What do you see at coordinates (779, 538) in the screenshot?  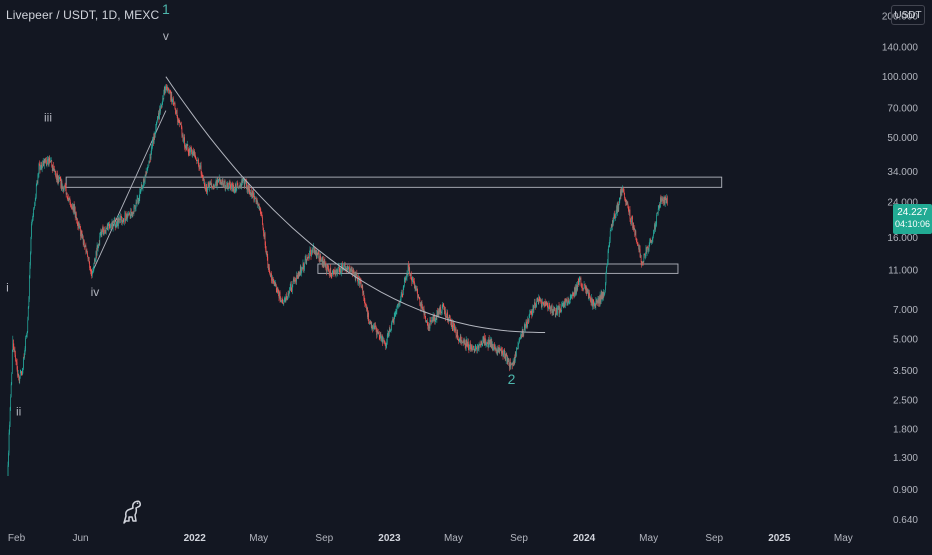 I see `x-tick-label: 2025` at bounding box center [779, 538].